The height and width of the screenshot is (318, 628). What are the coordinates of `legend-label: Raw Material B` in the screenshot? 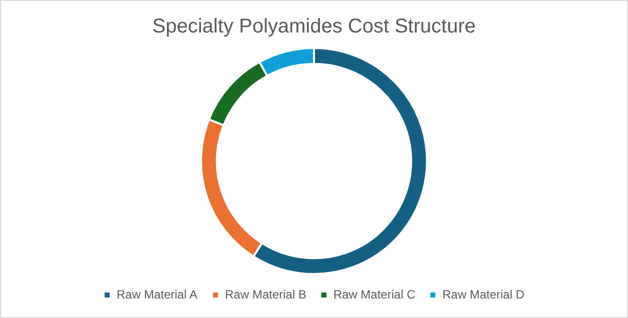 It's located at (265, 294).